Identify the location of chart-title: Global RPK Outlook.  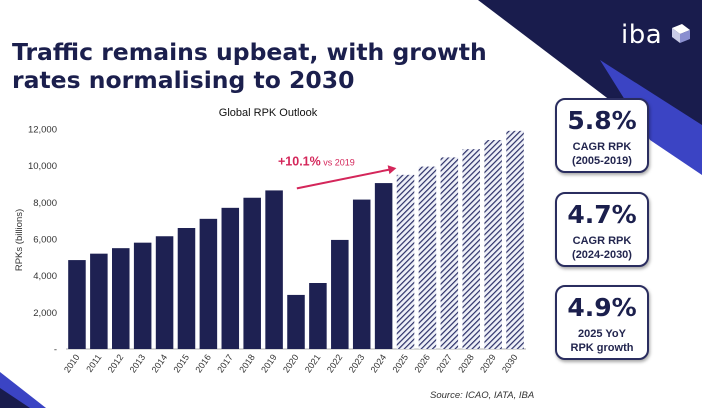
(268, 113).